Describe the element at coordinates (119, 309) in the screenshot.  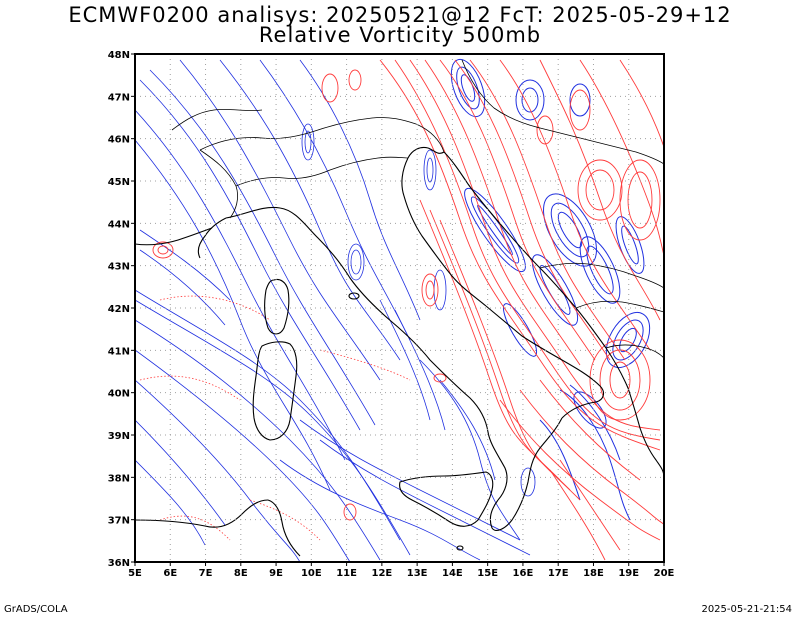
I see `y-tick-label: 42N` at that location.